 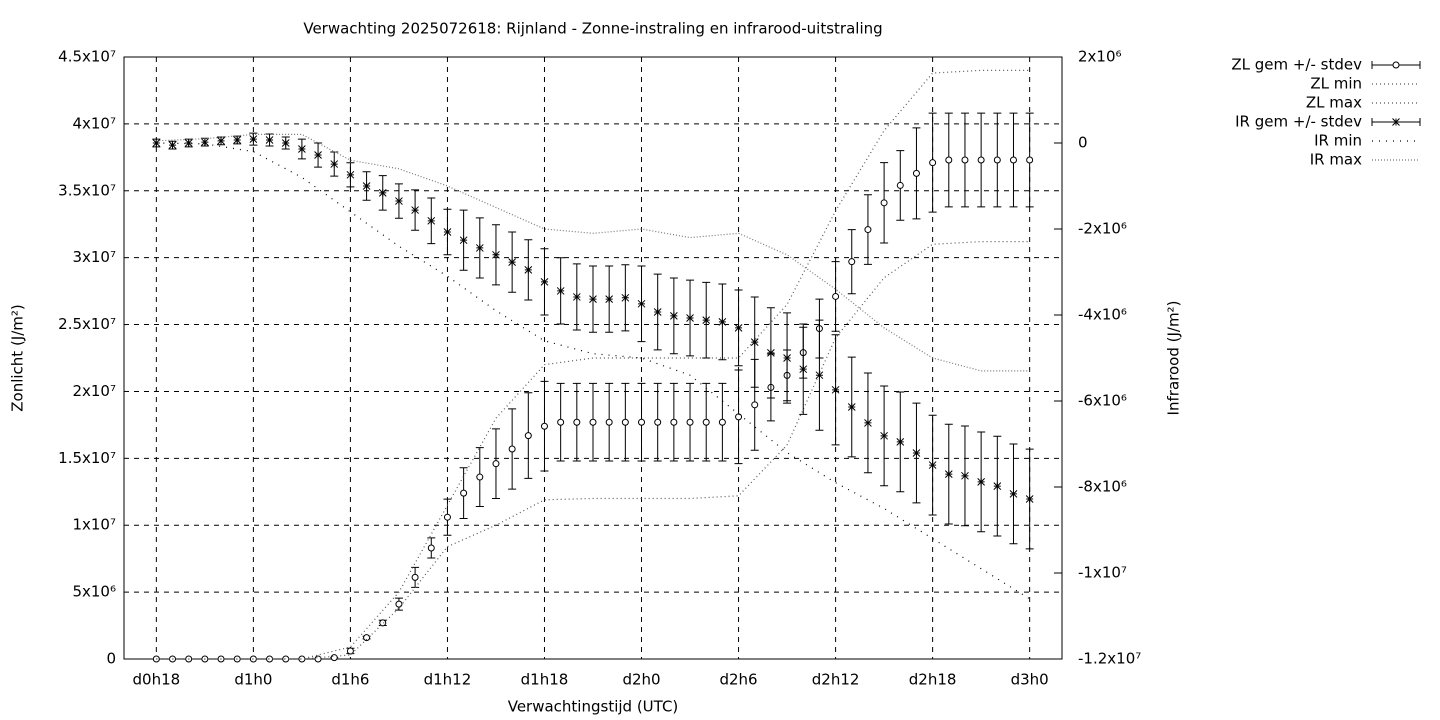 What do you see at coordinates (94, 592) in the screenshot?
I see `y-tick-label: 5x10⁶` at bounding box center [94, 592].